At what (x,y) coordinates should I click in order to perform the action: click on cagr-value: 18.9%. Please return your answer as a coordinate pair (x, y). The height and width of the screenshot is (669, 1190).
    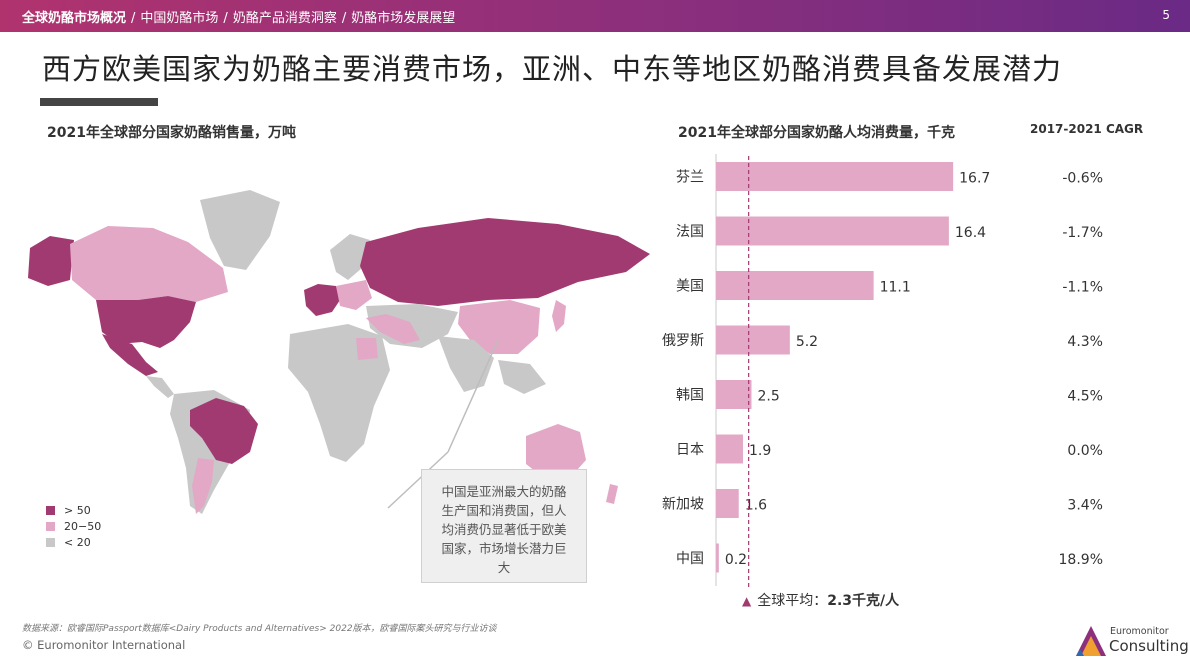
    Looking at the image, I should click on (1081, 560).